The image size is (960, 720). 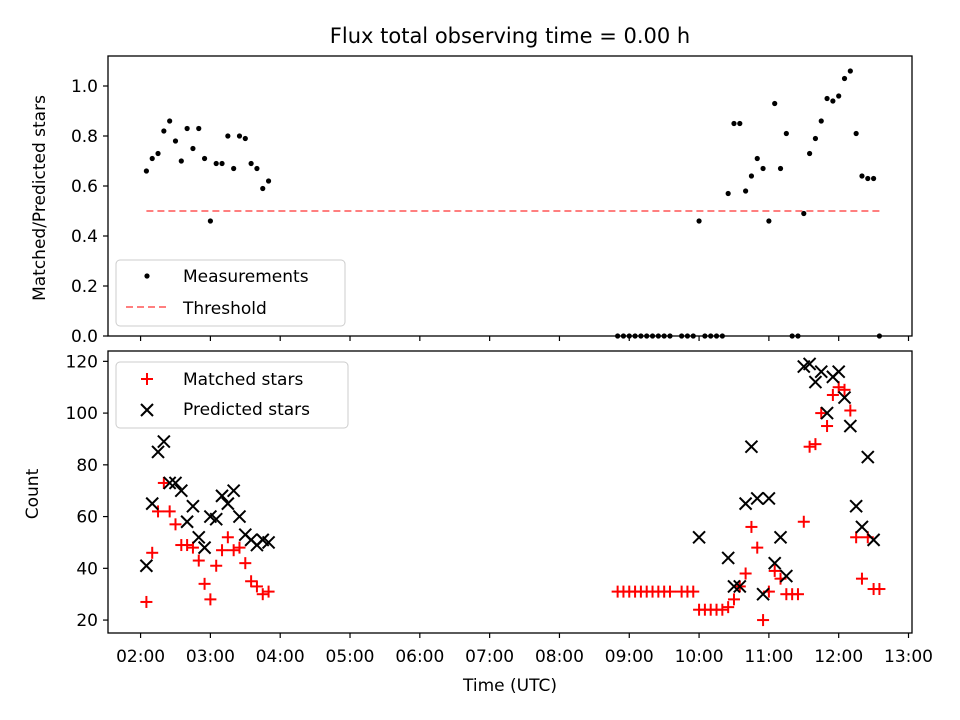 What do you see at coordinates (280, 657) in the screenshot?
I see `x-tick-label: 04:00` at bounding box center [280, 657].